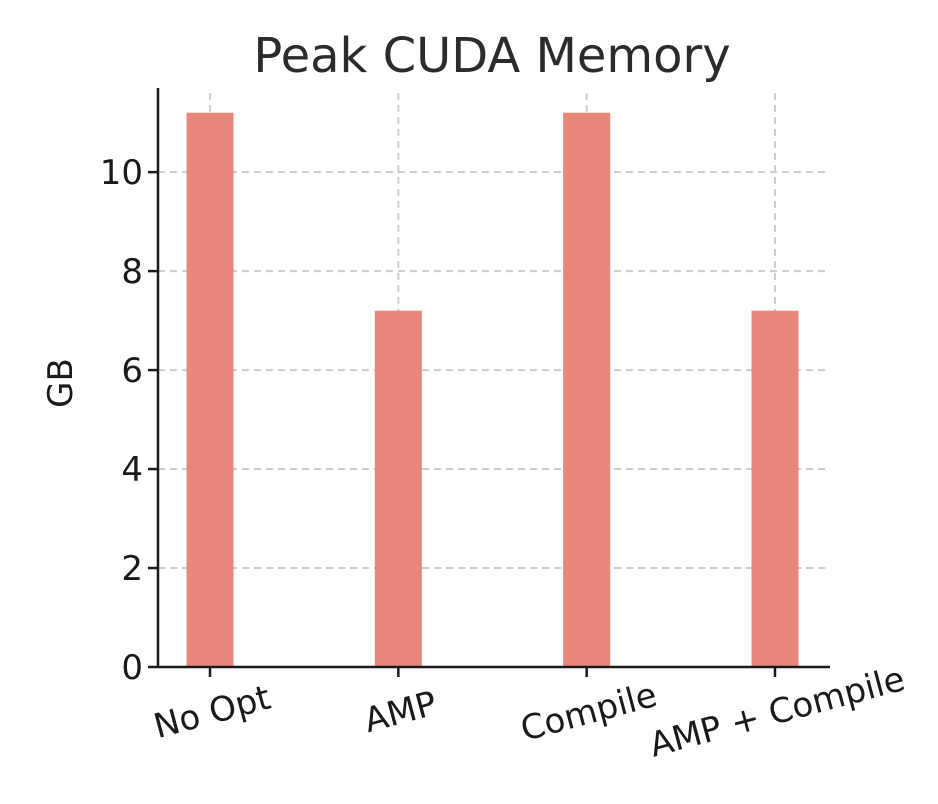  What do you see at coordinates (400, 713) in the screenshot?
I see `x-tick-label: AMP` at bounding box center [400, 713].